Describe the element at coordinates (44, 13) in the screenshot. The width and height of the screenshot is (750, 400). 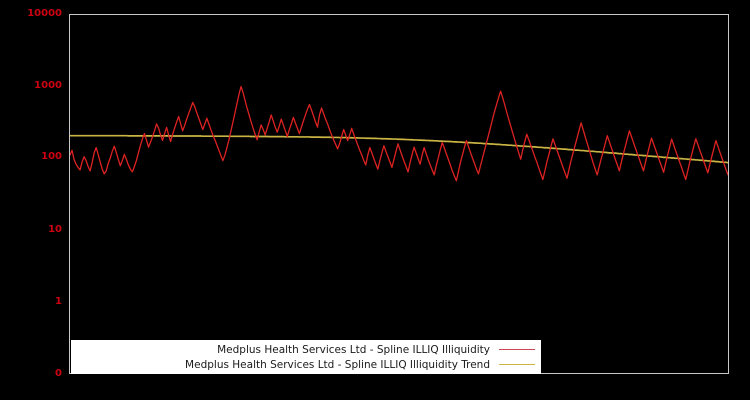
I see `y-axis-tick-label: 10000` at that location.